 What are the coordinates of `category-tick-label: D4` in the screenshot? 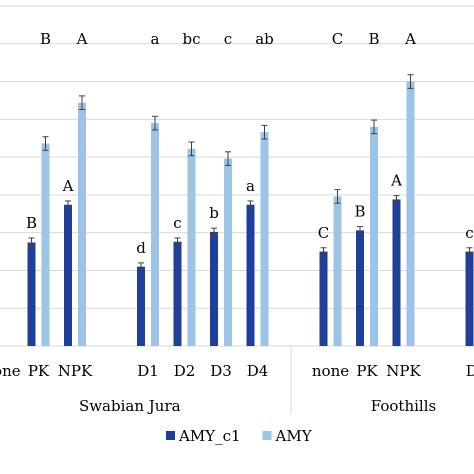 It's located at (258, 371).